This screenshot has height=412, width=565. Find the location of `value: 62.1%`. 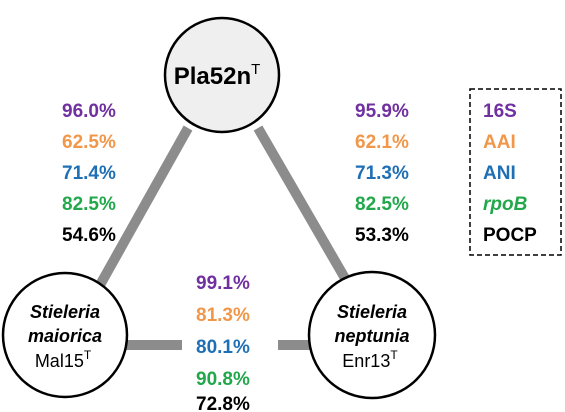

value: 62.1% is located at coordinates (382, 142).